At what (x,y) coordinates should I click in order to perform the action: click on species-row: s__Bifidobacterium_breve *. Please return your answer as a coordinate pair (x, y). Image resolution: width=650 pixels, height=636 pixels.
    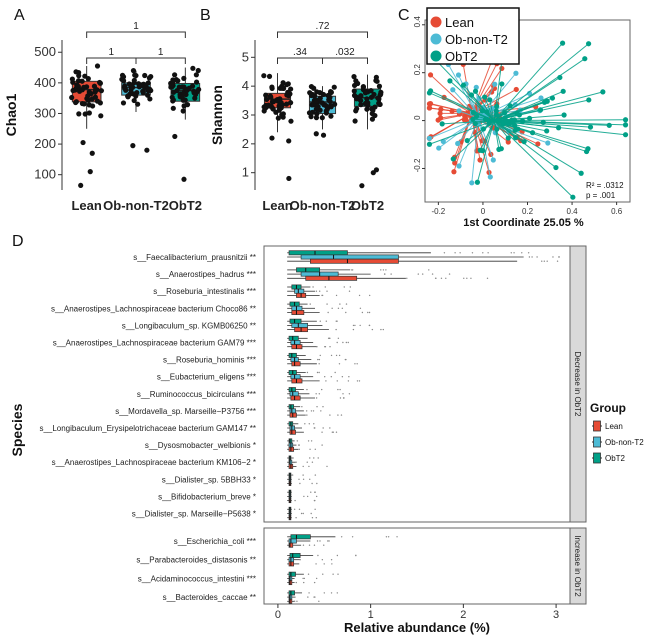
    Looking at the image, I should click on (238, 496).